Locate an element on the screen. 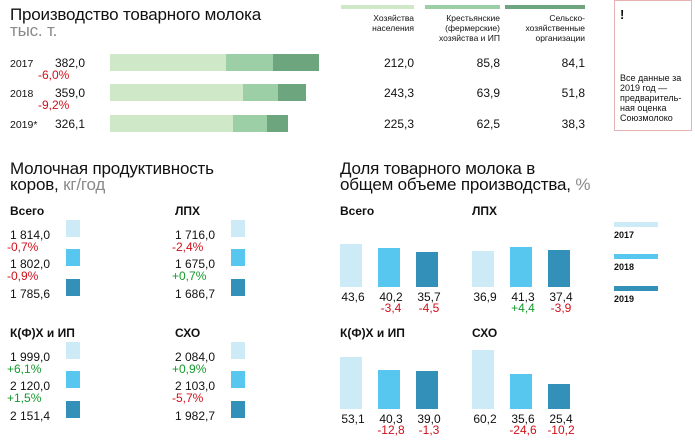  series-header-label-1: Хозяйства населения is located at coordinates (393, 23).